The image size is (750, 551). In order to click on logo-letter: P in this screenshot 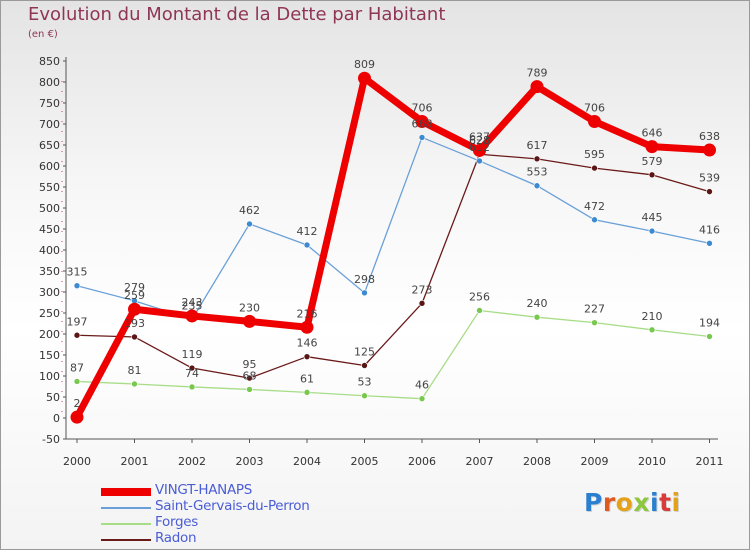, I will do `click(593, 502)`.